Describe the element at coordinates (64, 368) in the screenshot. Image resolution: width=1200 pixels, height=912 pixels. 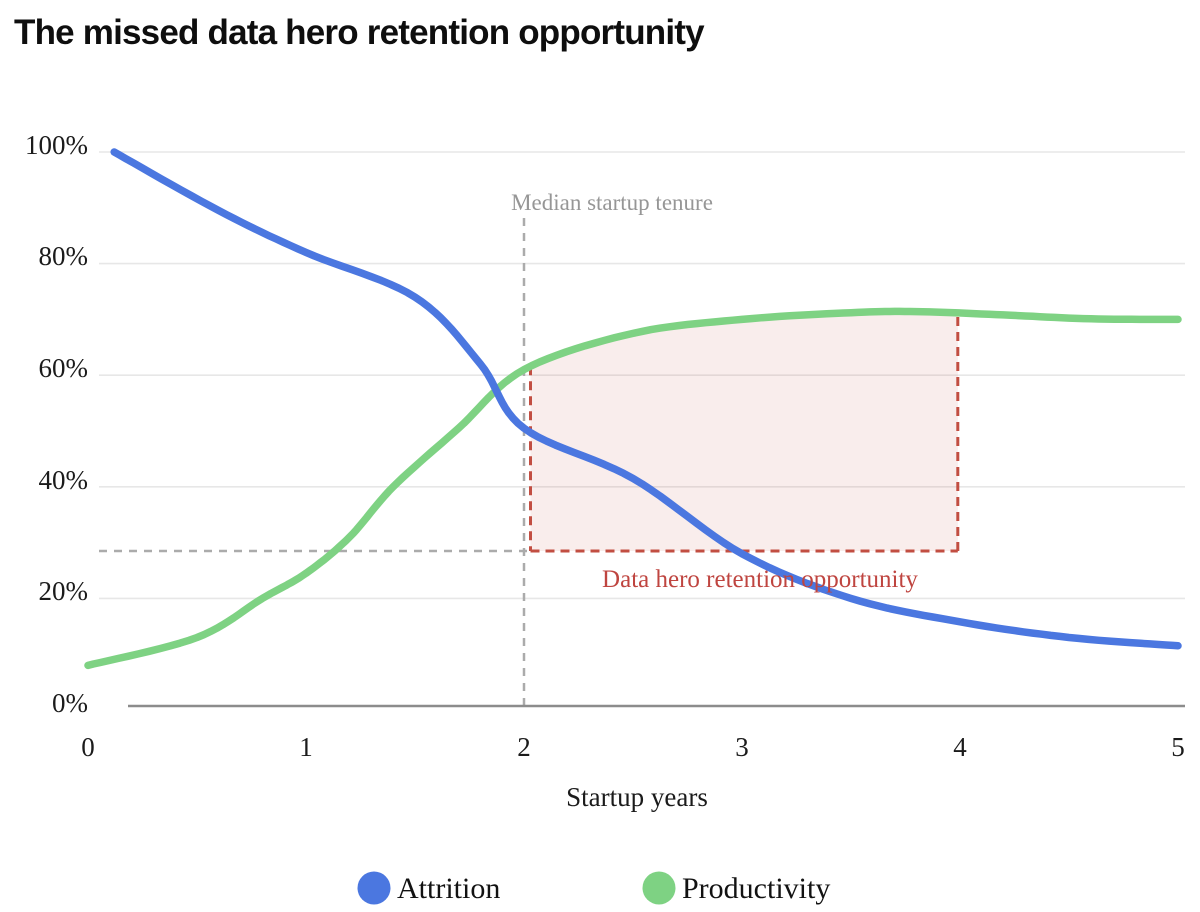
I see `y-tick-label-60: 60%` at that location.